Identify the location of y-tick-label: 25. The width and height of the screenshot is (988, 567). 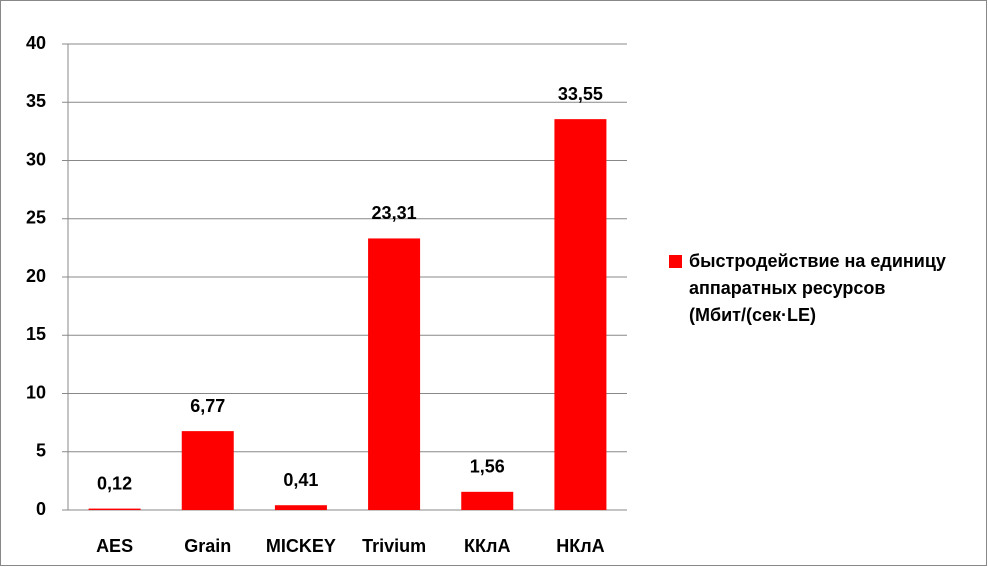
(36, 218).